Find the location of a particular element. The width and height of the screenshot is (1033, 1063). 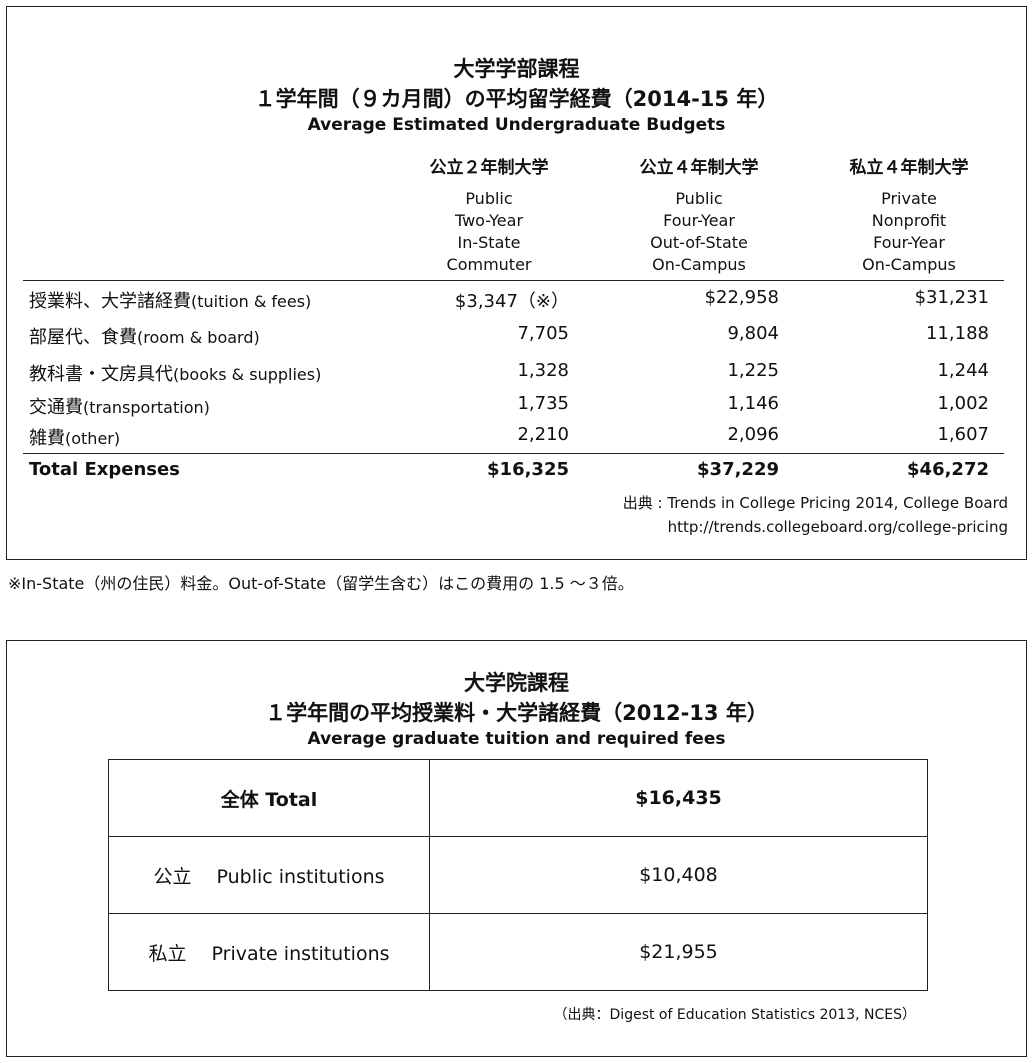

table-row-room-board: 部屋代、食費(room & board) 7,705 9,804 11,188 is located at coordinates (516, 338).